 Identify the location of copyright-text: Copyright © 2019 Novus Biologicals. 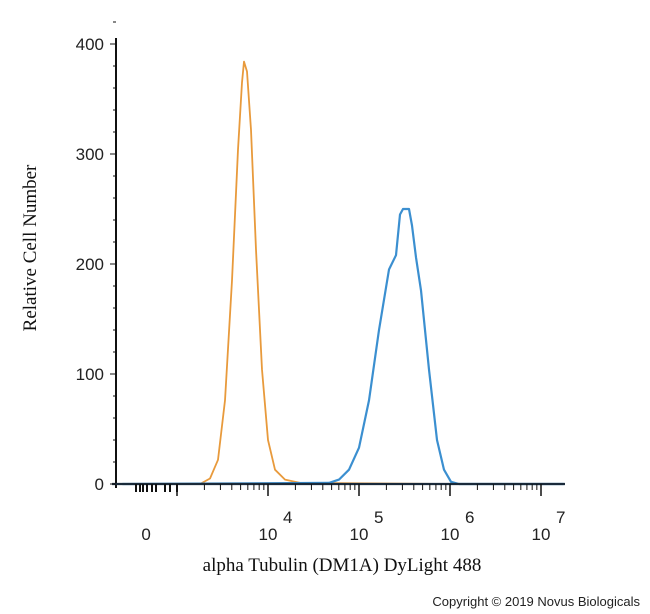
(536, 601).